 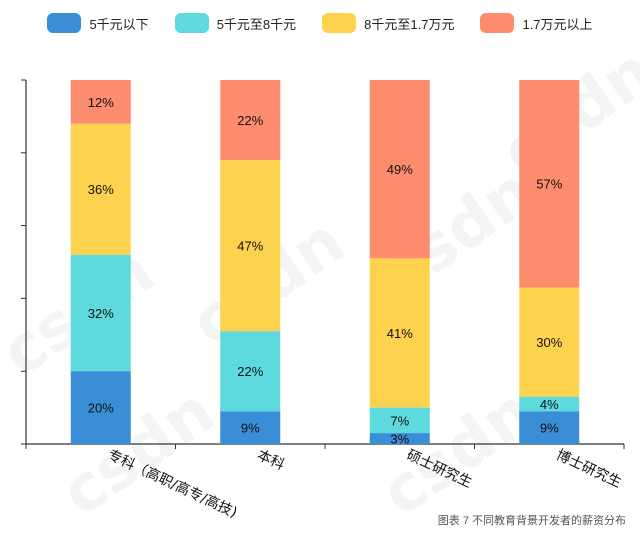 I want to click on data-label: 47%, so click(x=250, y=246).